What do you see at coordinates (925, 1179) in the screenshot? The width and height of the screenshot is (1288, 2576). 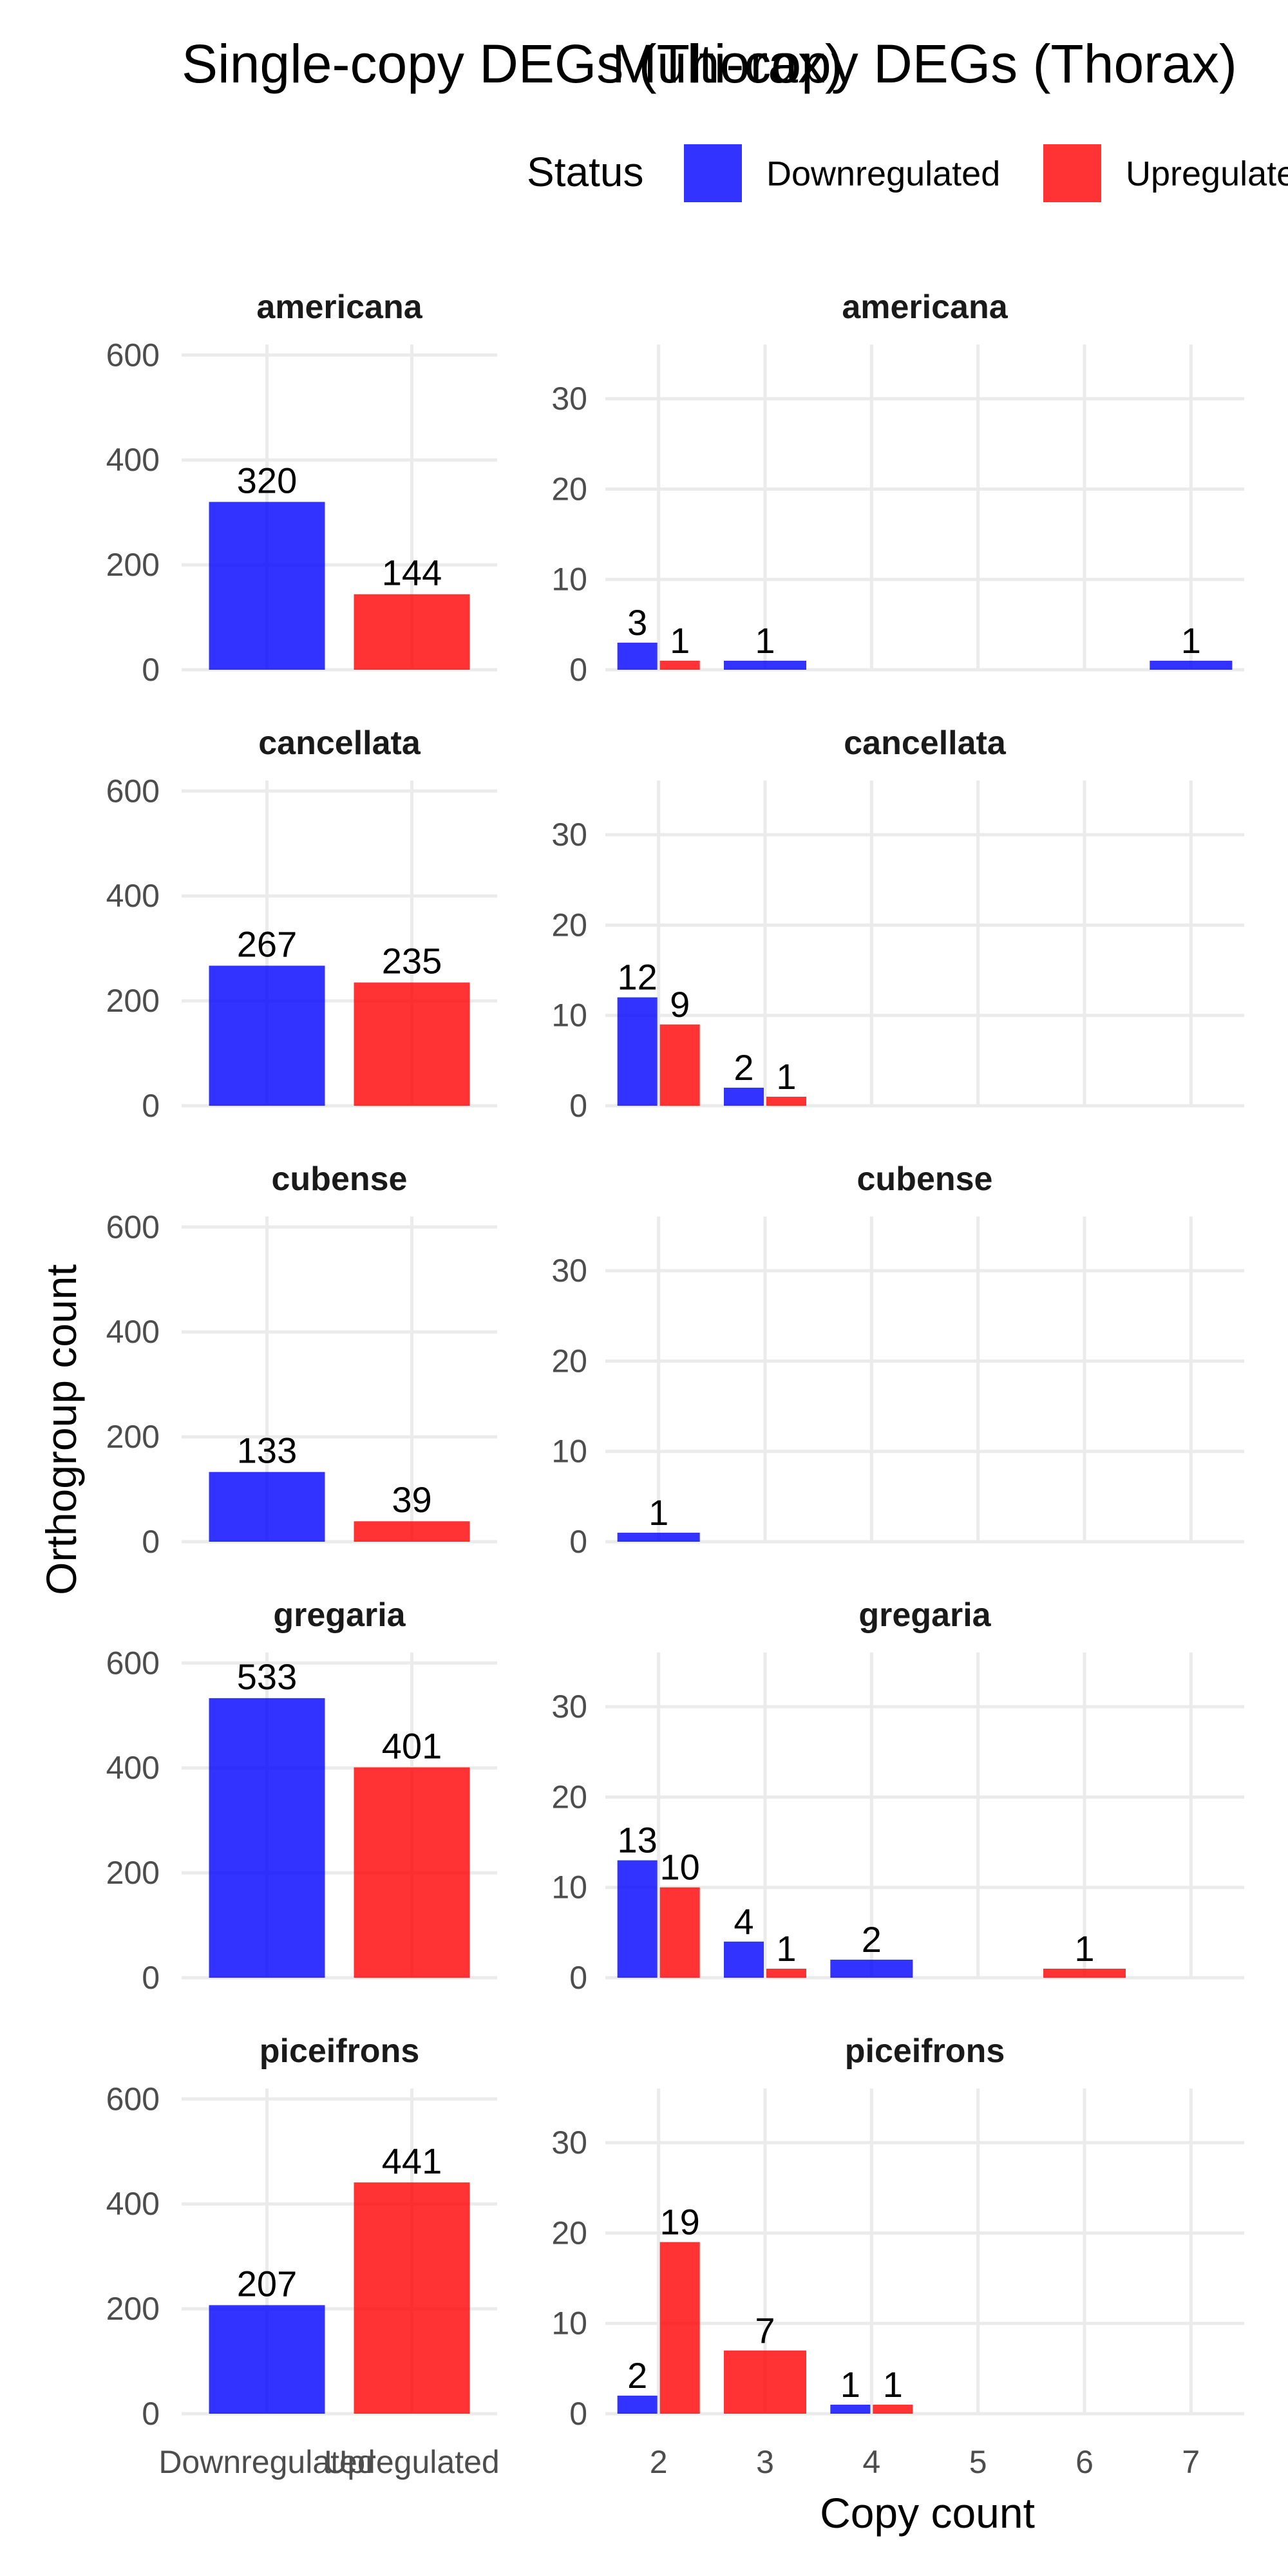 I see `right-panel-strip-cubense: cubense` at bounding box center [925, 1179].